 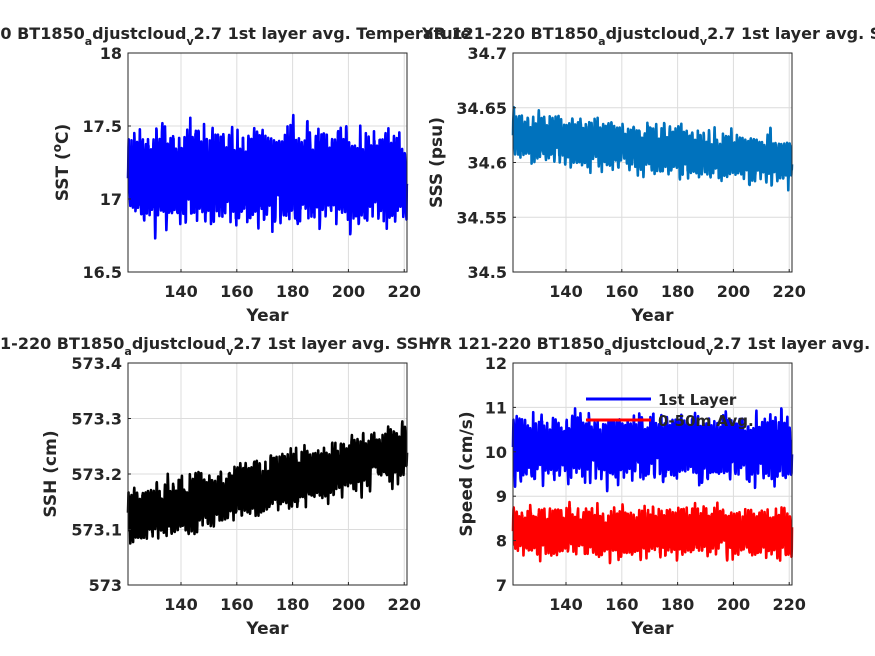 What do you see at coordinates (706, 421) in the screenshot?
I see `legend-label-2: 0-50m Avg.` at bounding box center [706, 421].